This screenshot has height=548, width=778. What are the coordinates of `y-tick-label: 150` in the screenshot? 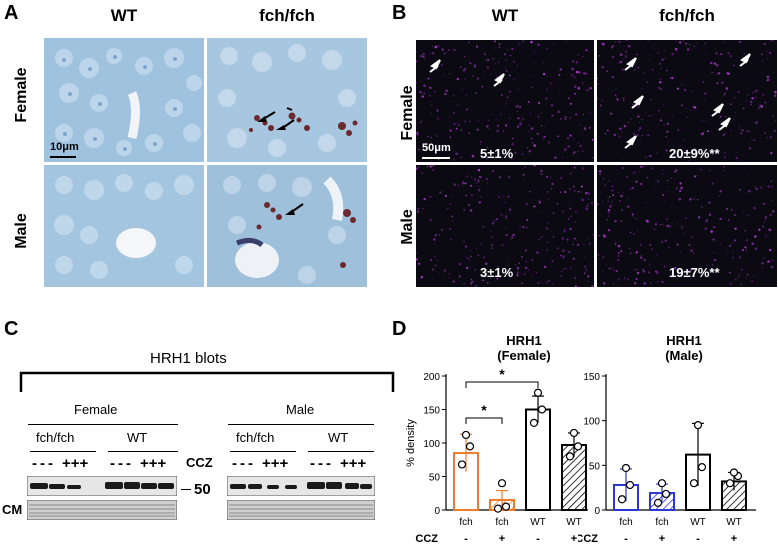 It's located at (431, 411).